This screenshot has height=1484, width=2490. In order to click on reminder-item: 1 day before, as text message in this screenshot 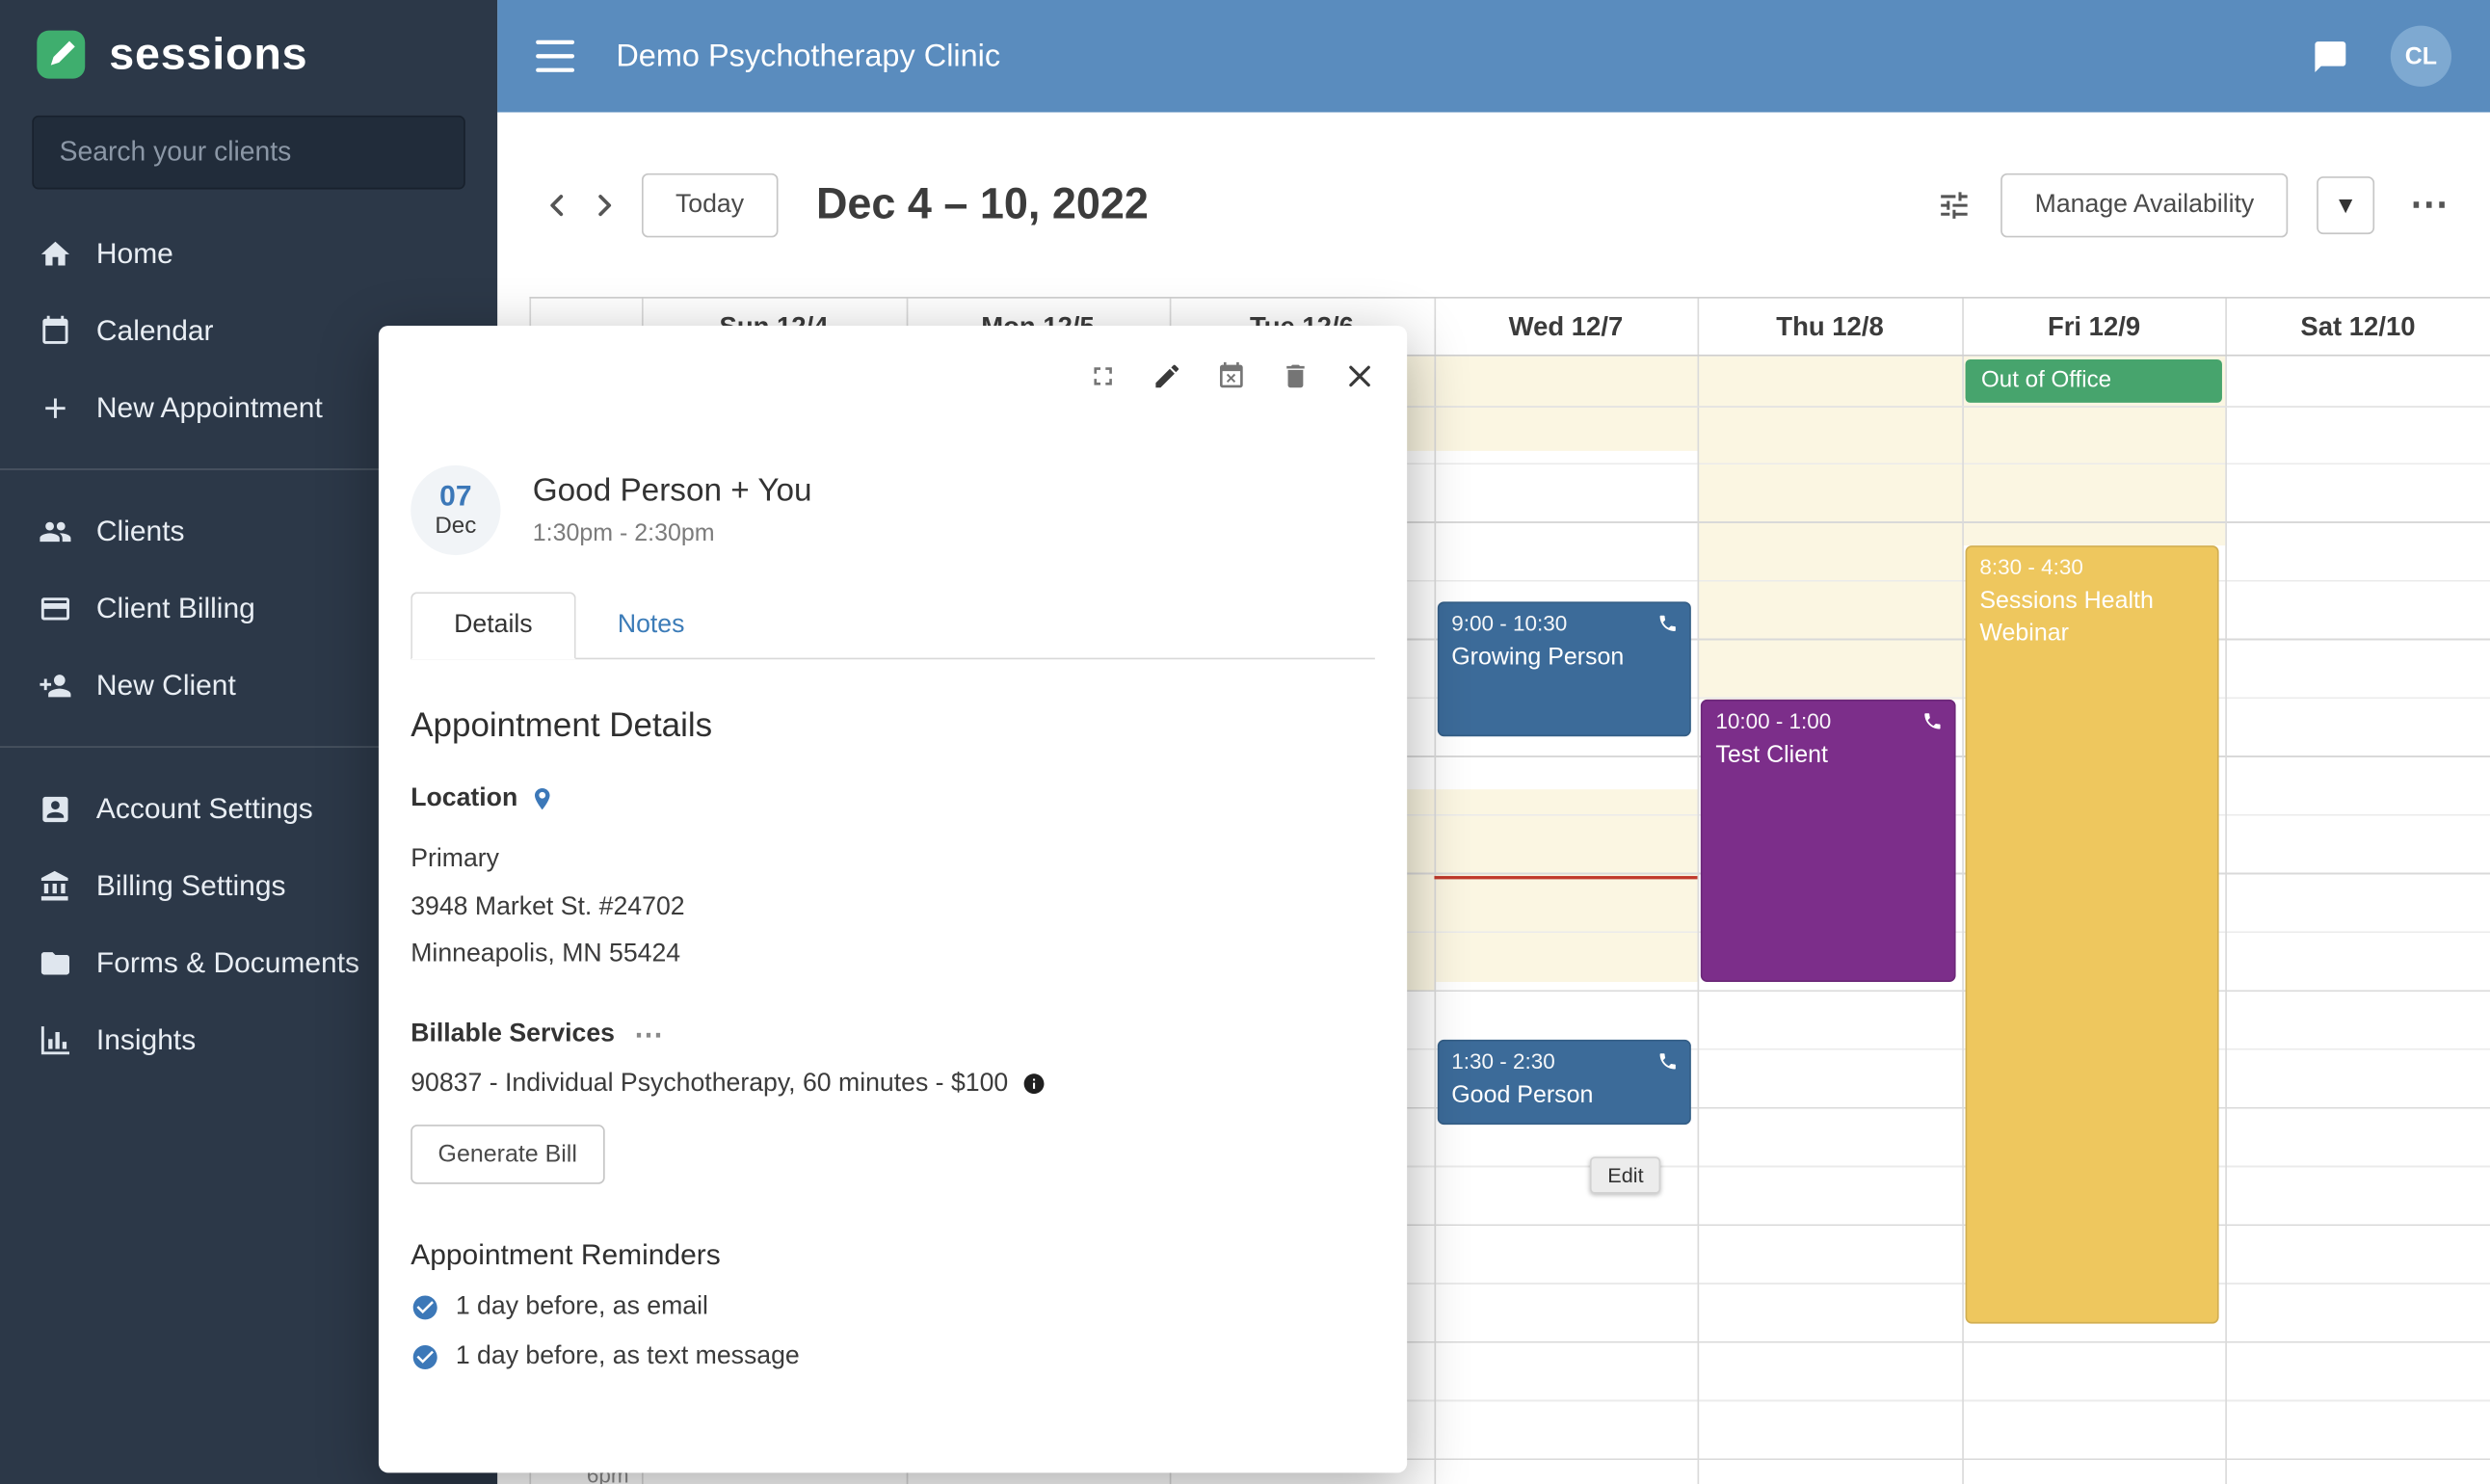, I will do `click(893, 1356)`.